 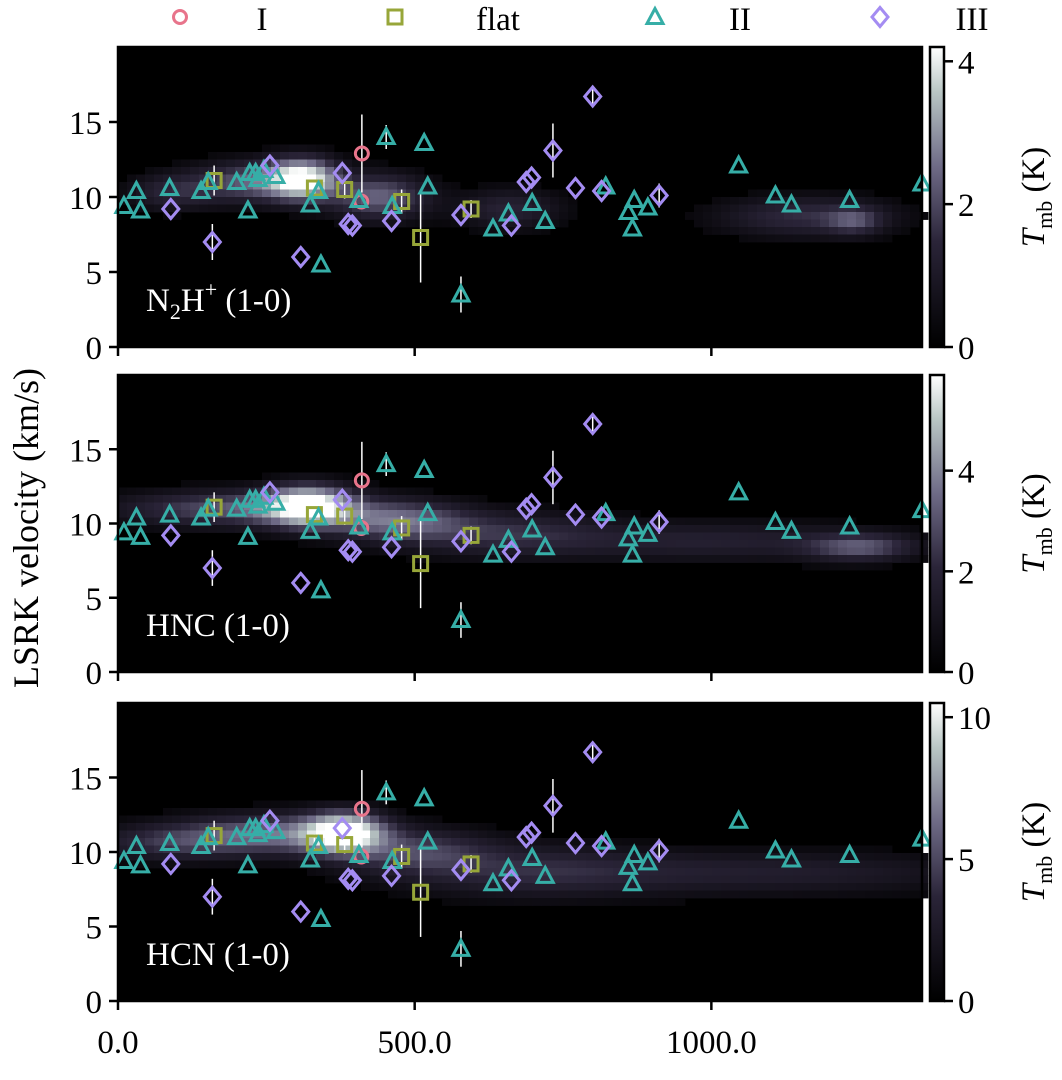 I want to click on legend-marker-ii, so click(x=655, y=15).